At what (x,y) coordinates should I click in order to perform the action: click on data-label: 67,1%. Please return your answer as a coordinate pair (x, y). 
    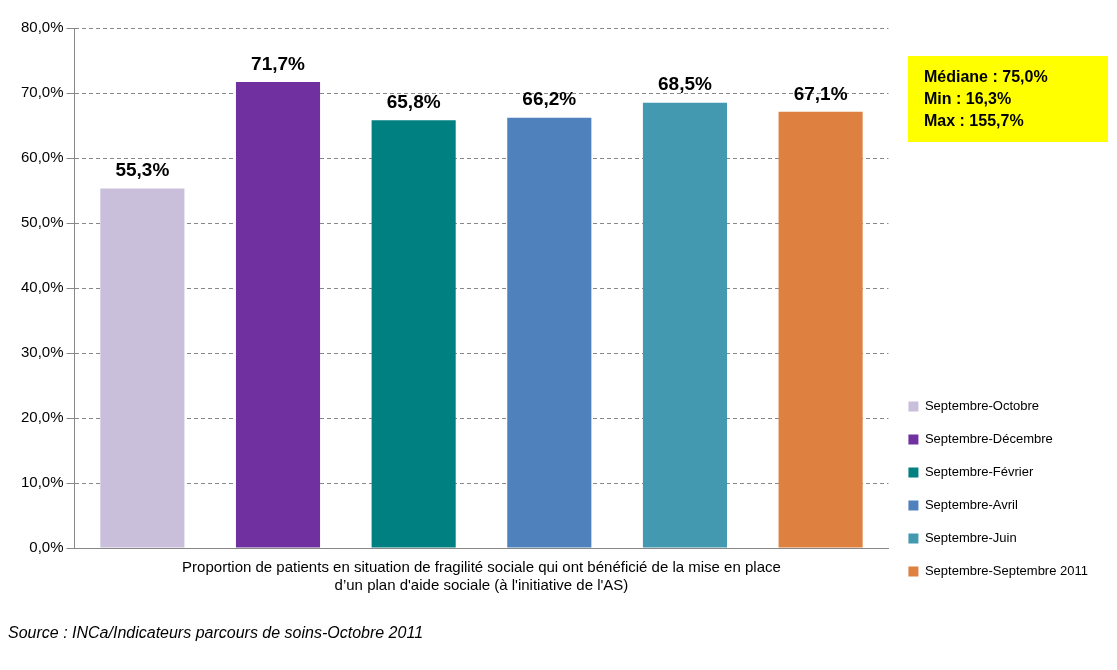
    Looking at the image, I should click on (820, 93).